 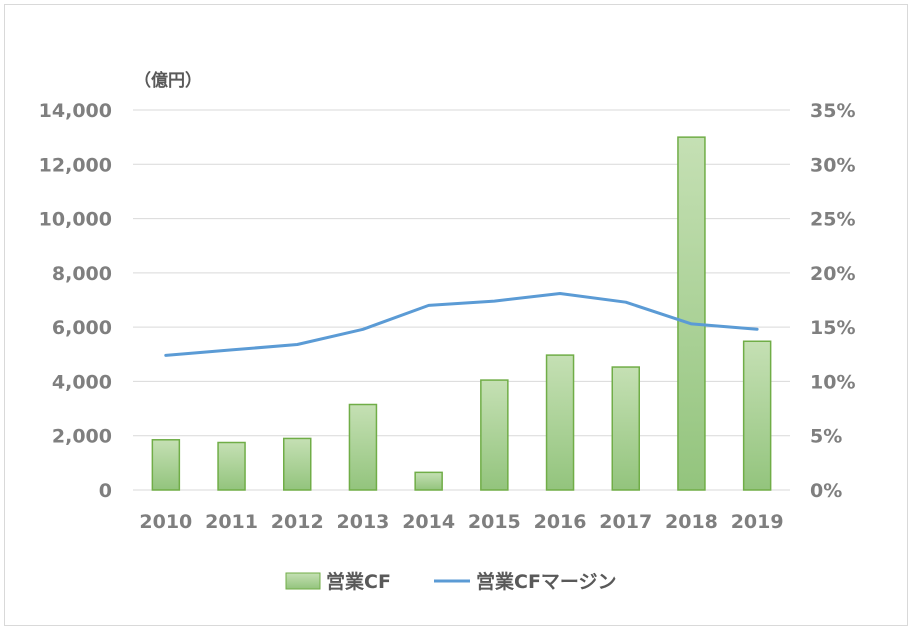 I want to click on y-left-tick-label: 6,000, so click(x=82, y=328).